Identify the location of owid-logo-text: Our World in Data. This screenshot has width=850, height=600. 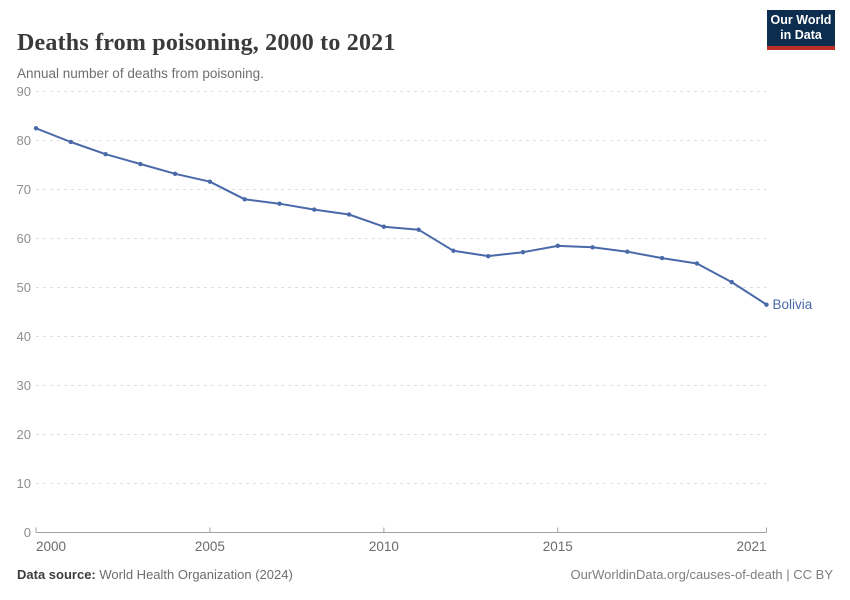
(801, 28).